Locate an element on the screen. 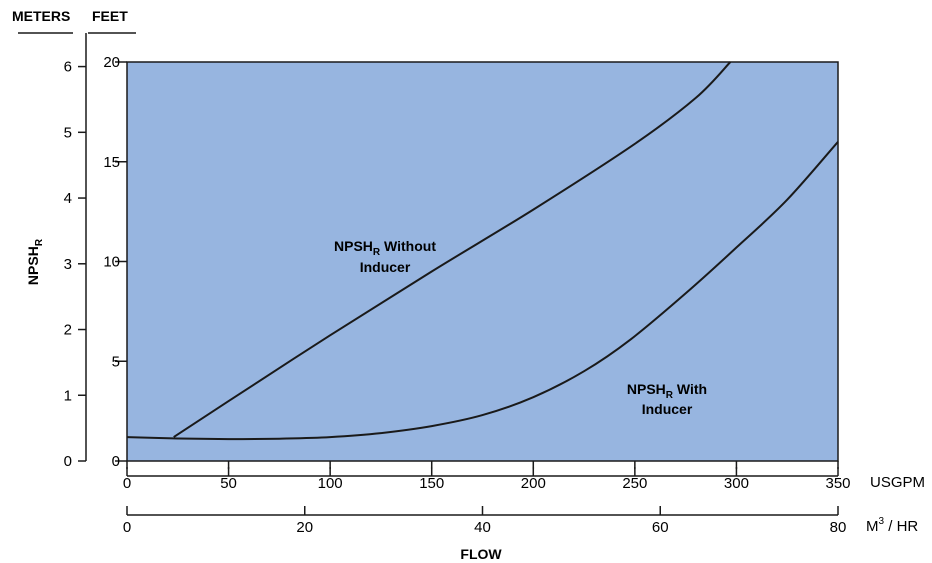 This screenshot has height=563, width=932. usgpm-tick-label: 100 is located at coordinates (330, 483).